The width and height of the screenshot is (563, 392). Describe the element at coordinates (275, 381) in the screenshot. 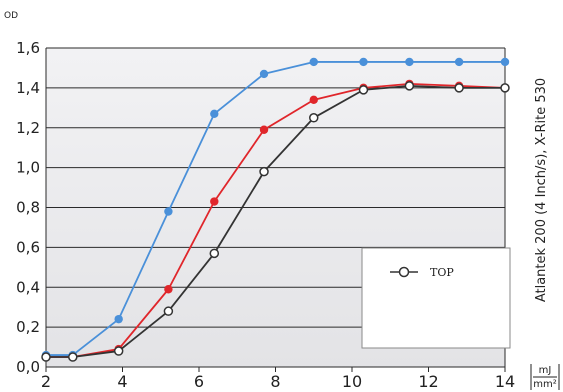

I see `x-tick-label: 8` at that location.